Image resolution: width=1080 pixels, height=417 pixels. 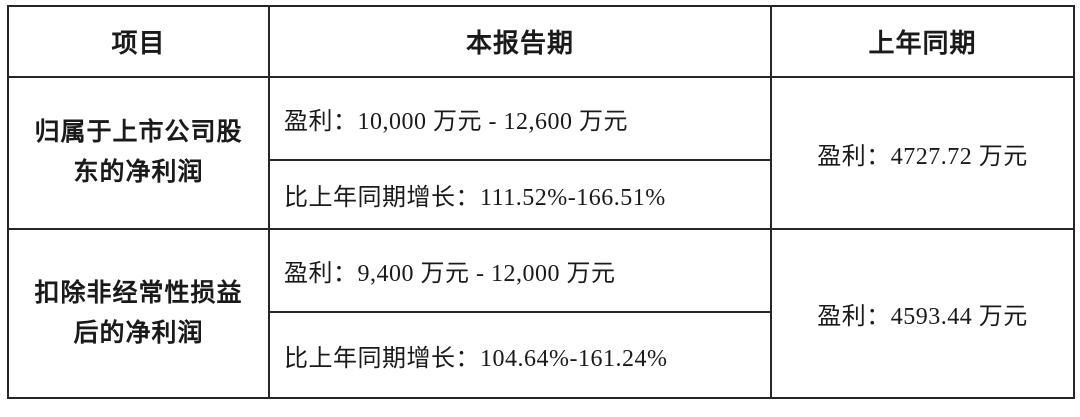 What do you see at coordinates (138, 293) in the screenshot?
I see `row-label-line-1: 扣除非经常性损益` at bounding box center [138, 293].